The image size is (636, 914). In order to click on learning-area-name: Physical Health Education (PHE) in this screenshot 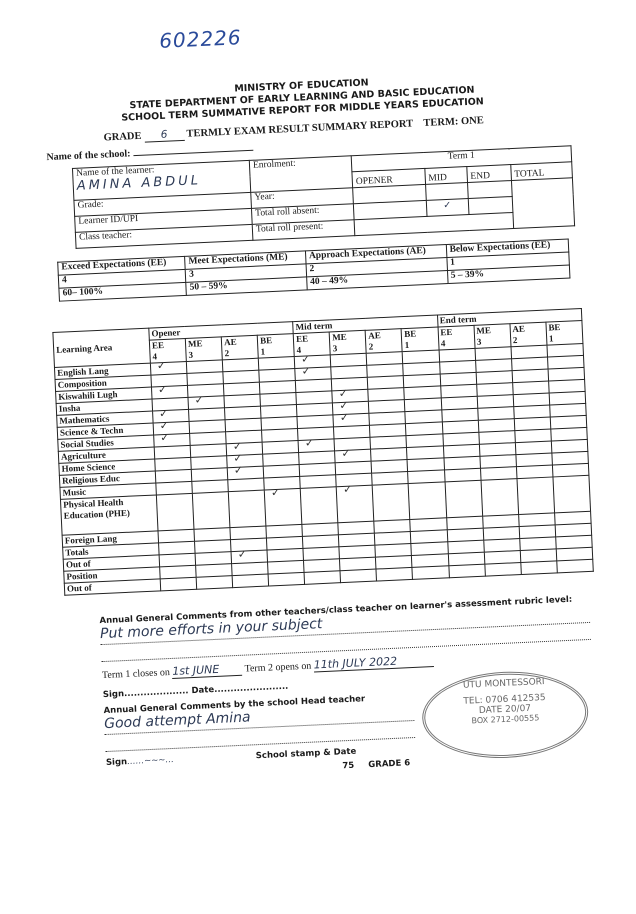, I will do `click(109, 515)`.